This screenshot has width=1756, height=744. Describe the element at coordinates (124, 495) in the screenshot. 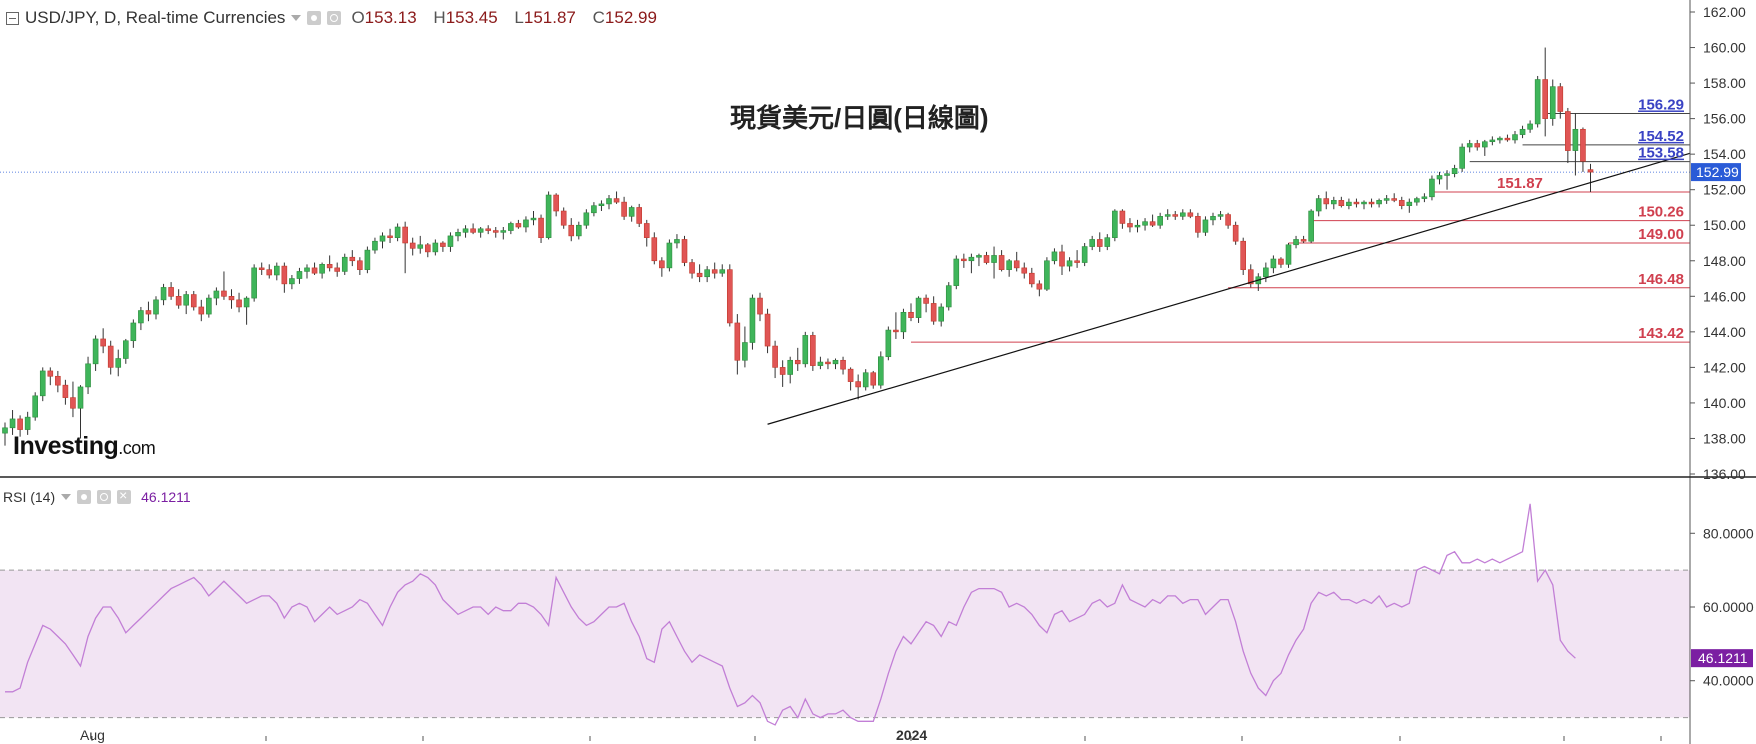

I see `close-icon` at that location.